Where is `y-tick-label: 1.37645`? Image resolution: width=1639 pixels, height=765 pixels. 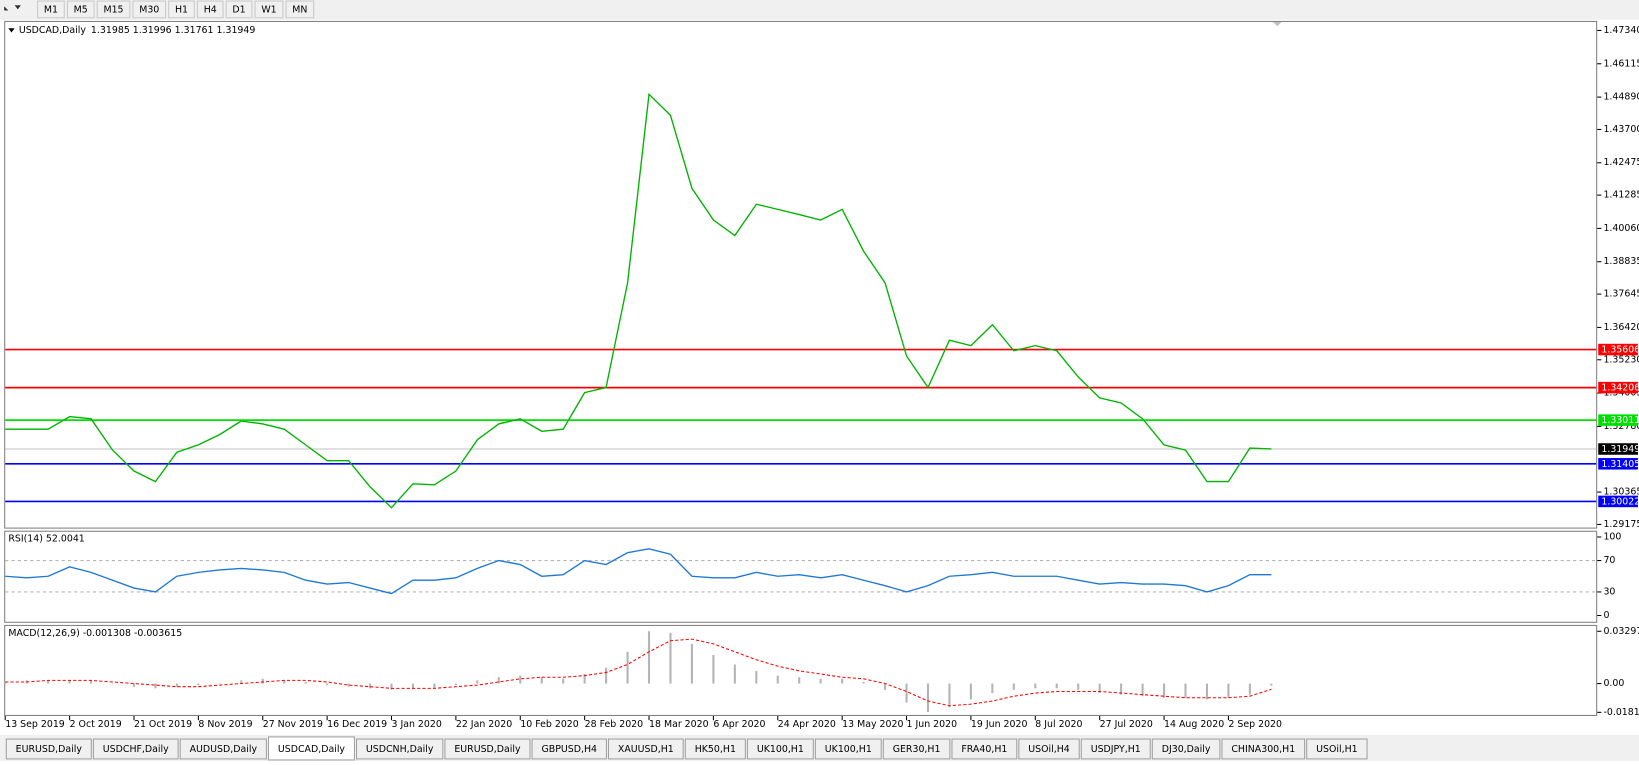 y-tick-label: 1.37645 is located at coordinates (1621, 294).